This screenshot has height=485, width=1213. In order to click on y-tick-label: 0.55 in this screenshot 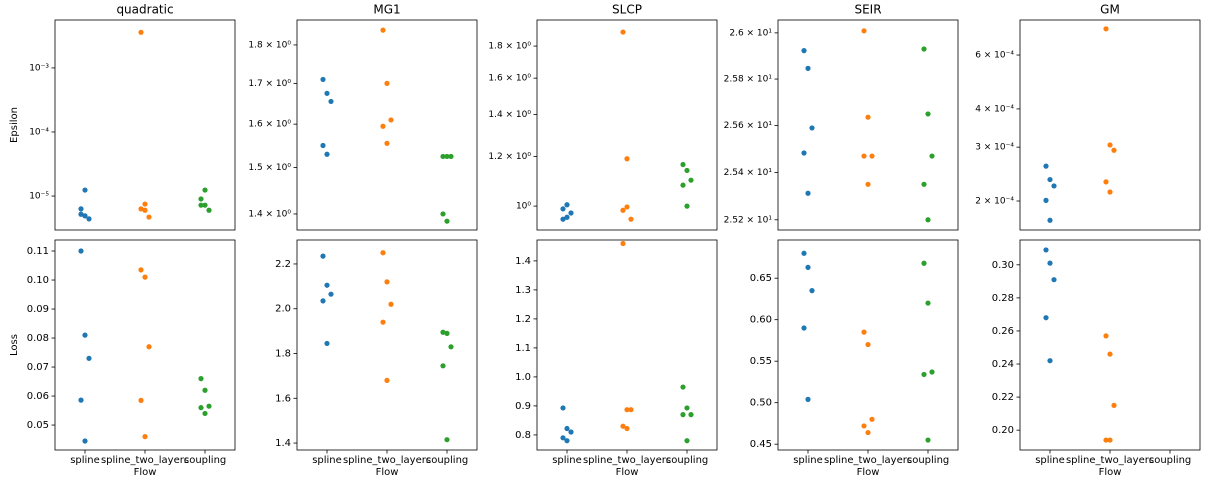, I will do `click(761, 361)`.